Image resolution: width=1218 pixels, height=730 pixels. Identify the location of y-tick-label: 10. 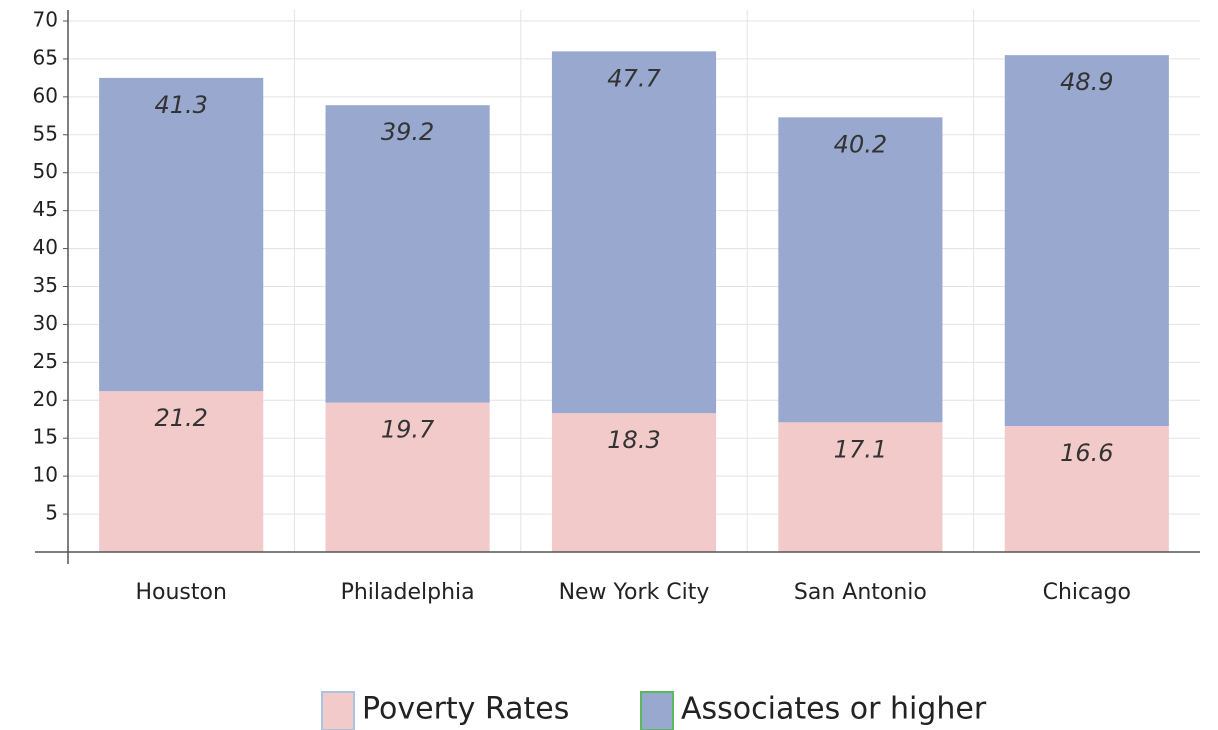
(45, 475).